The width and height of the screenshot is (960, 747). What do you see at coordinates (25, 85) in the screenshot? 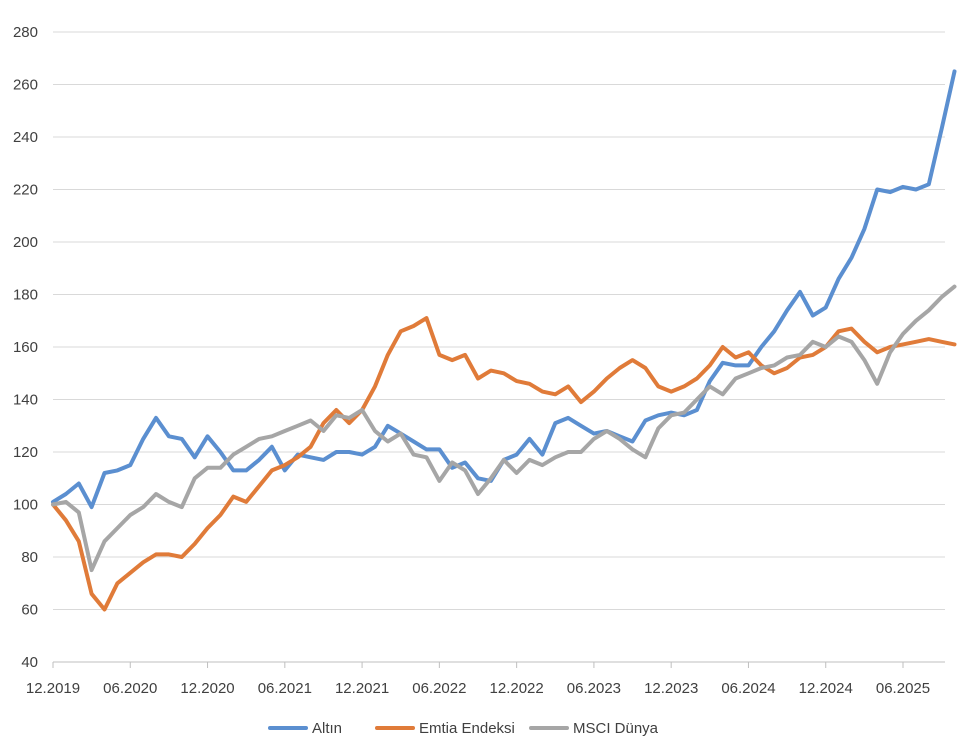
I see `y-tick-label: 260` at bounding box center [25, 85].